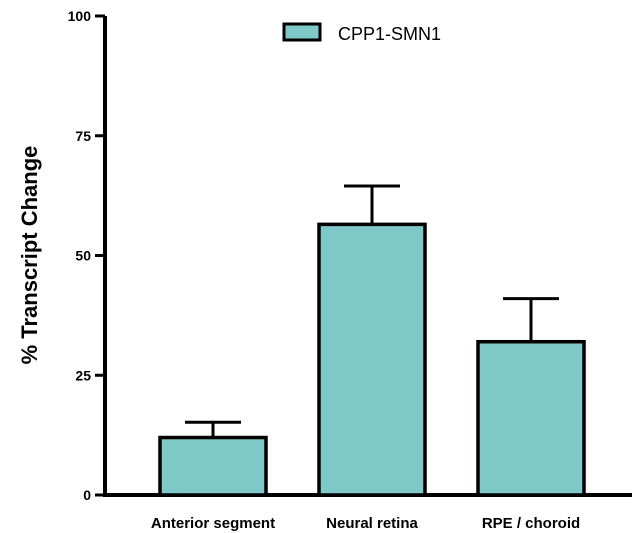  I want to click on y-axis-title: % Transcript Change, so click(29, 255).